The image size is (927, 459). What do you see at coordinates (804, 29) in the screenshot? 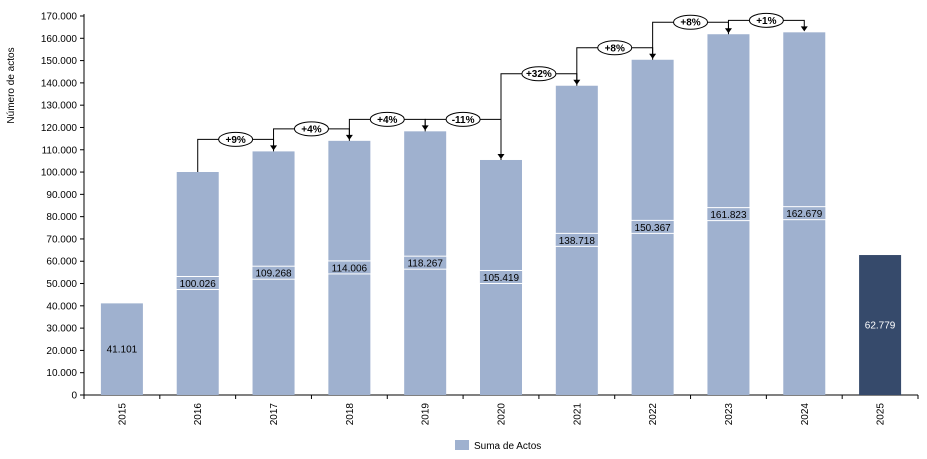
I see `growth-arrowhead` at bounding box center [804, 29].